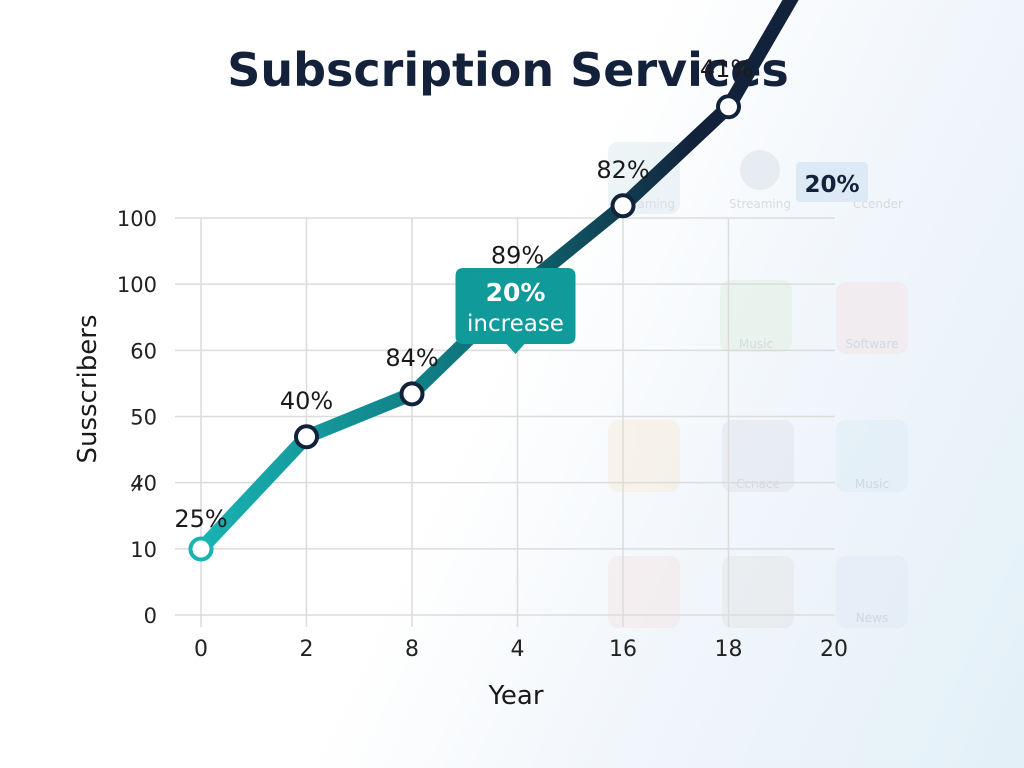 Image resolution: width=1024 pixels, height=768 pixels. I want to click on bg-tile-label-2: Streaming, so click(760, 204).